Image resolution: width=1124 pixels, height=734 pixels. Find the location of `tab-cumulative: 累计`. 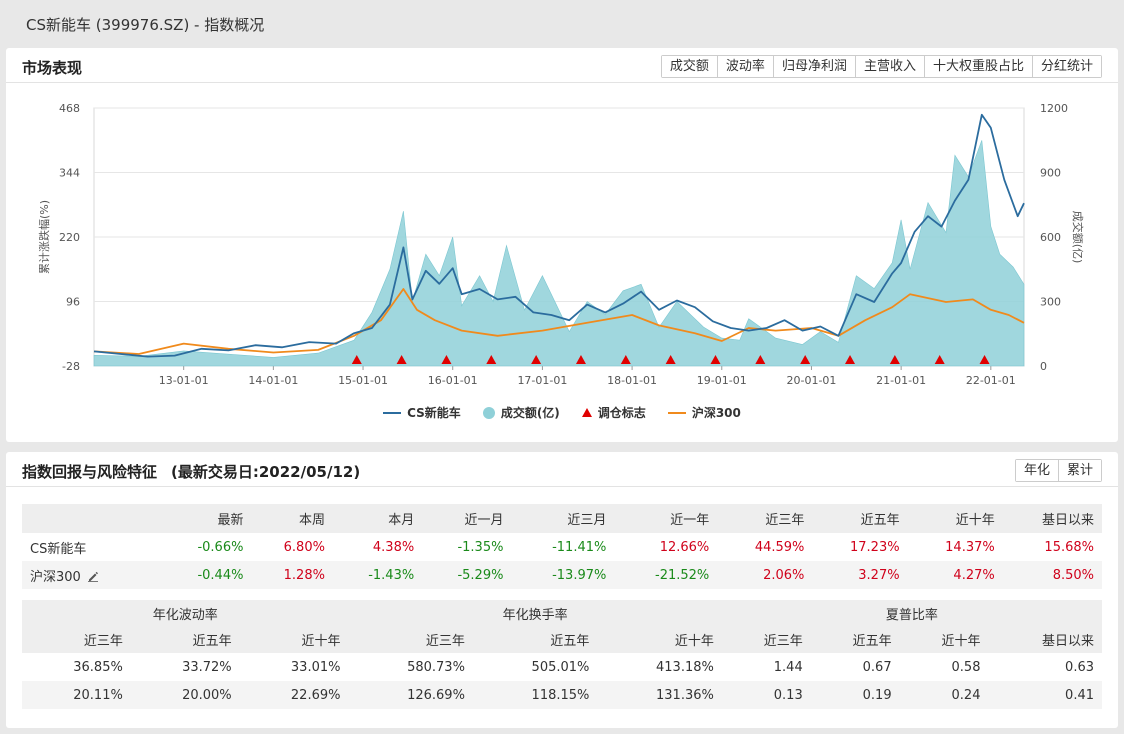

tab-cumulative: 累计 is located at coordinates (1079, 470).